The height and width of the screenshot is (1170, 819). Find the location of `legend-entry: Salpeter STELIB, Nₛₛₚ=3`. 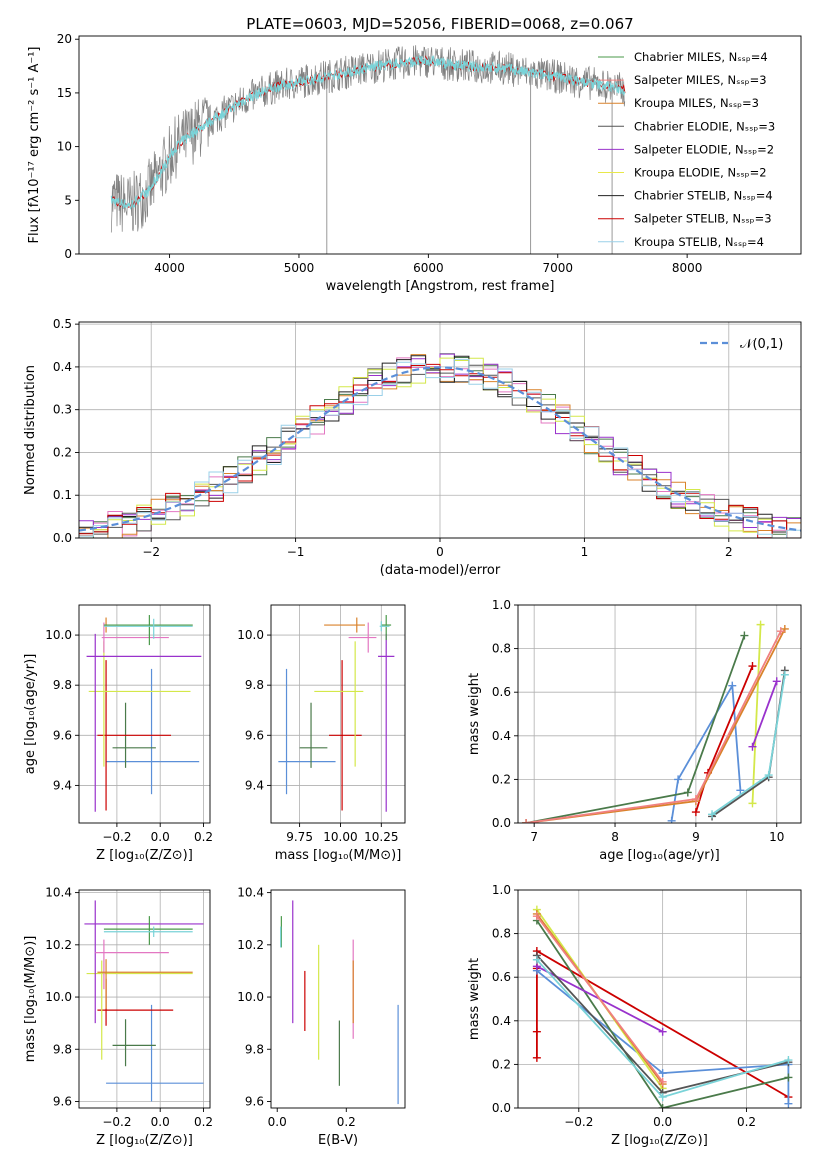

legend-entry: Salpeter STELIB, Nₛₛₚ=3 is located at coordinates (703, 219).